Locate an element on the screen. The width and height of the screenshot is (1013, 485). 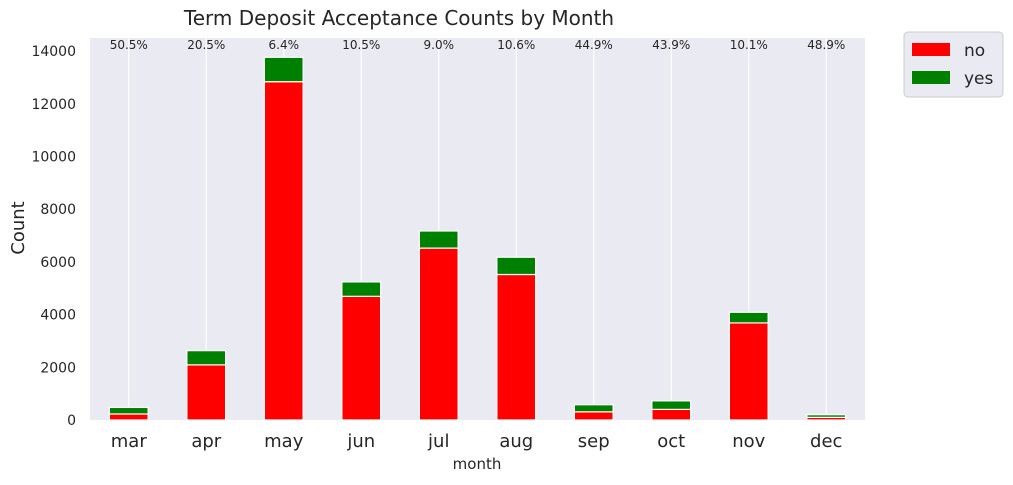
legend: no yes is located at coordinates (953, 64).